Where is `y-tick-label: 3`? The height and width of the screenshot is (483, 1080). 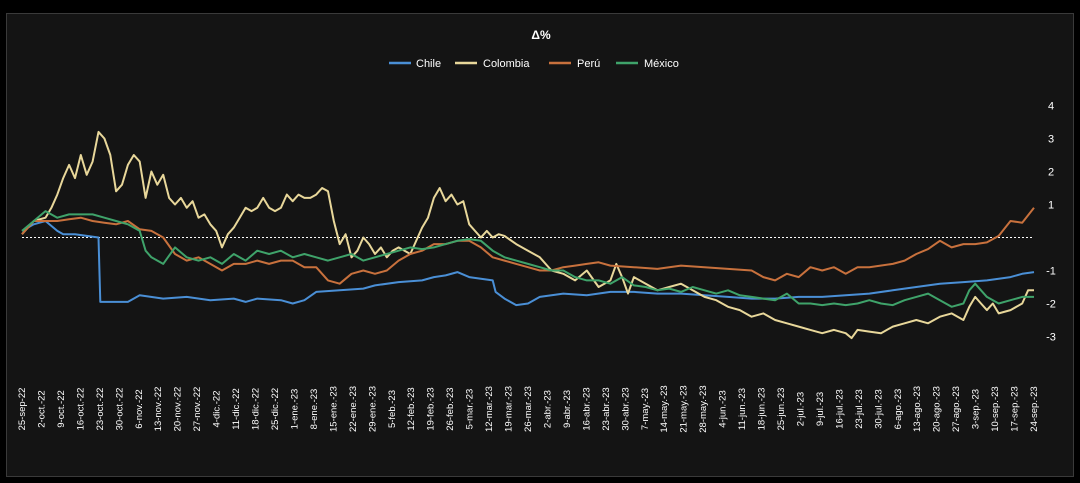
y-tick-label: 3 is located at coordinates (1051, 140).